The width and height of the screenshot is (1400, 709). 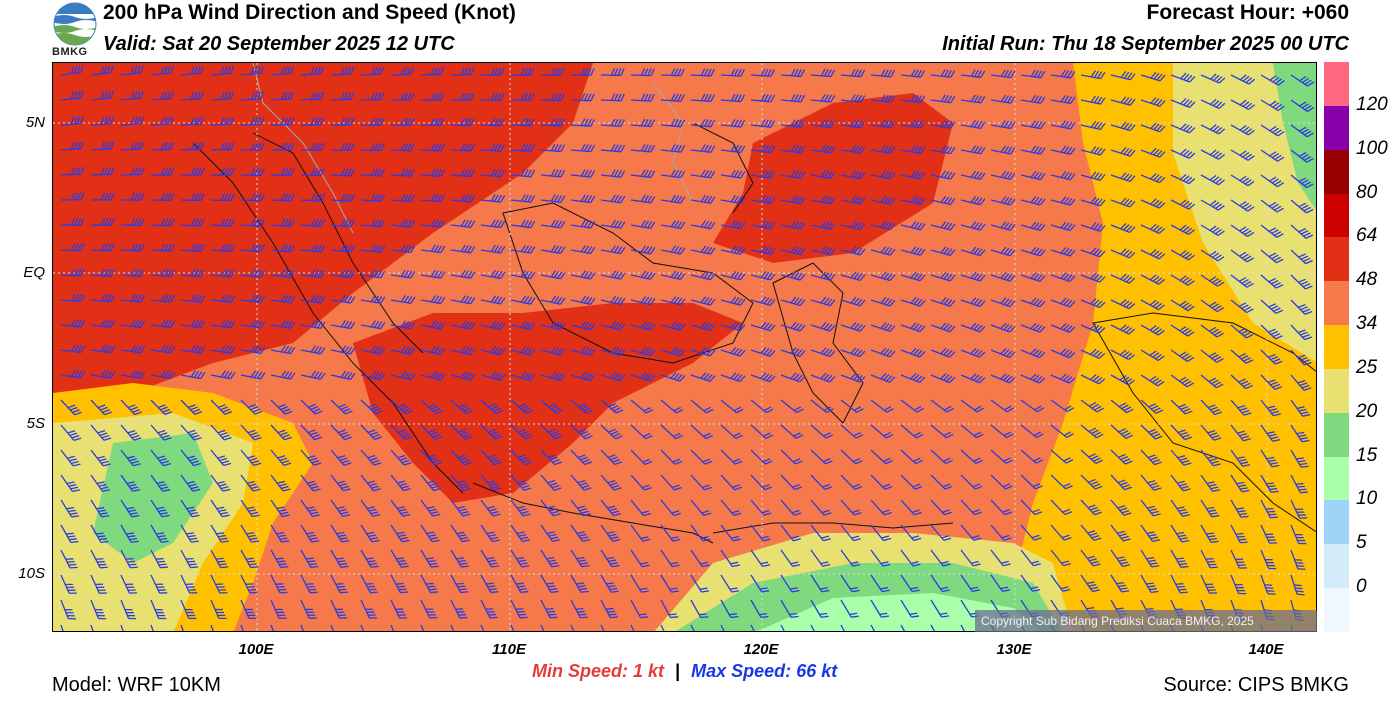 I want to click on colorbar-segment, so click(x=1336, y=303).